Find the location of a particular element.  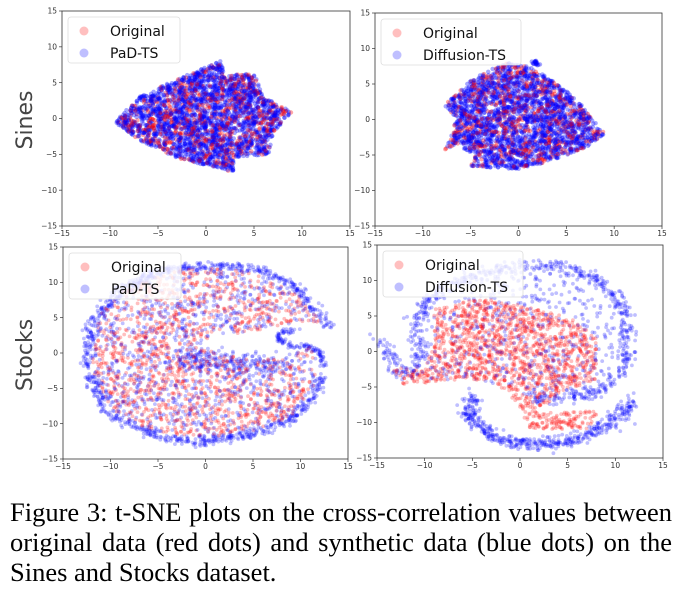

row-label-stocks: Stocks is located at coordinates (25, 355).